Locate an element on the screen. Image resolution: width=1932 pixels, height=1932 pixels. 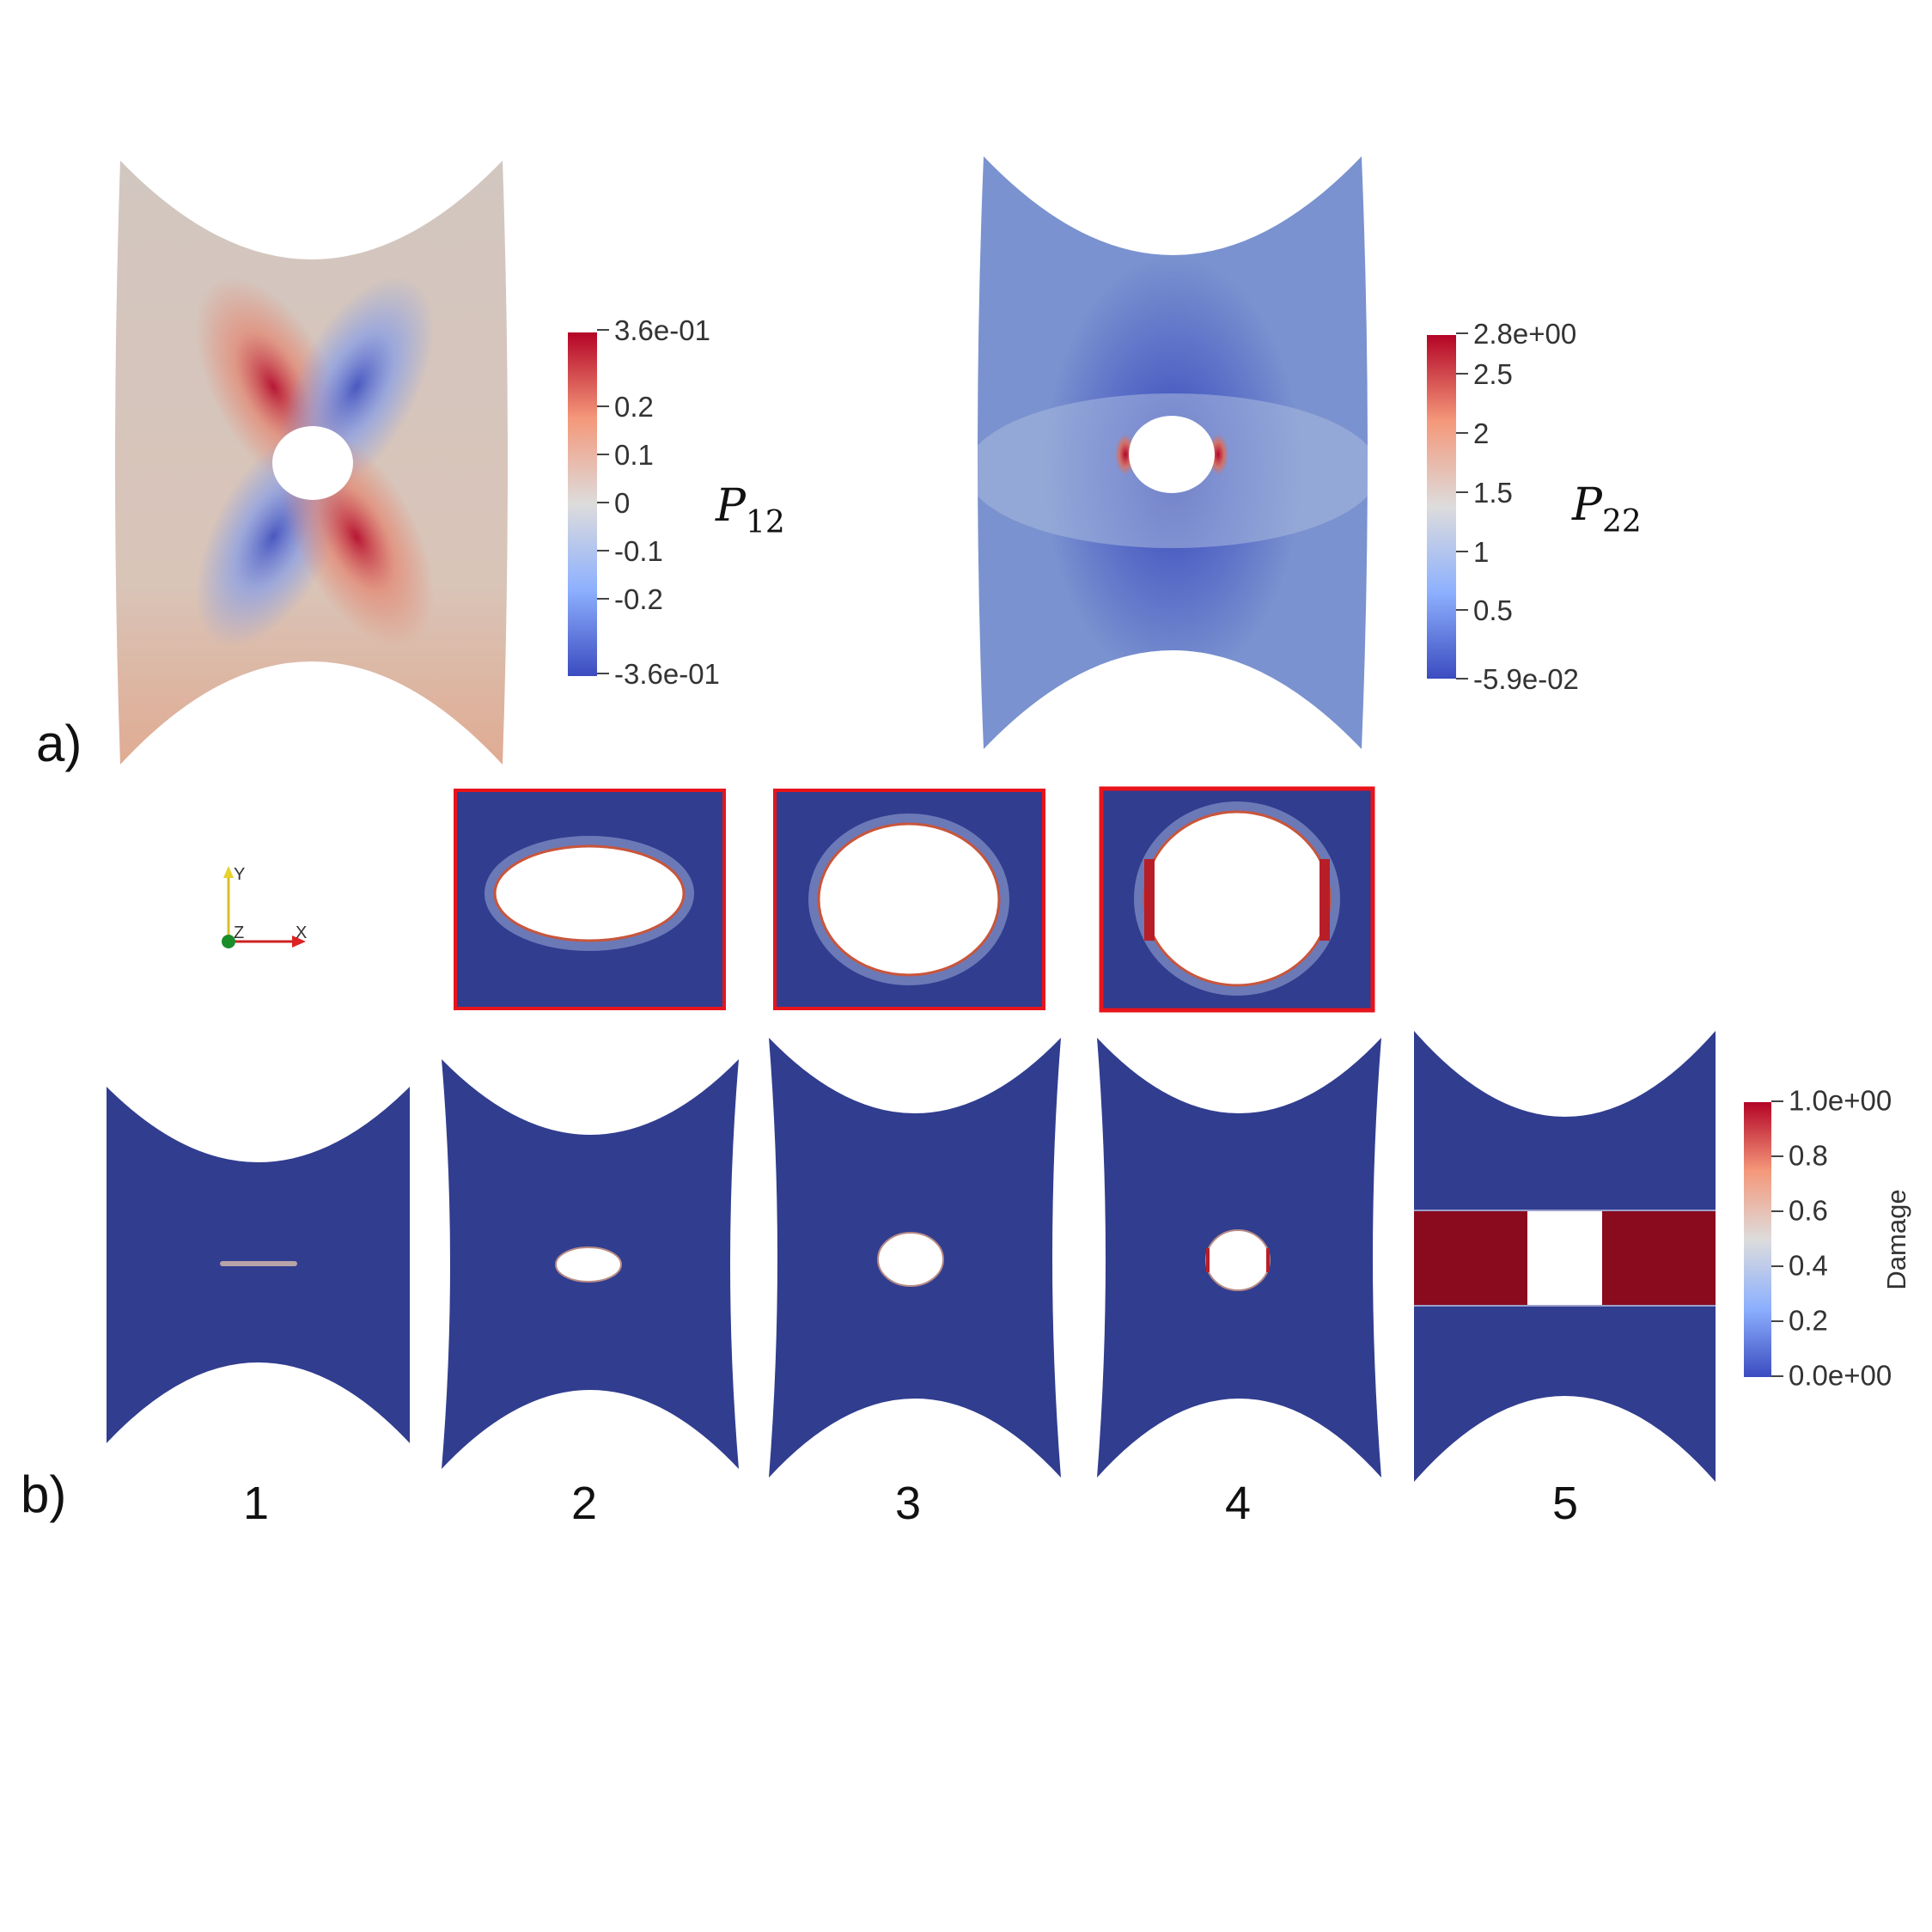
p22-field-plot is located at coordinates (1173, 452).